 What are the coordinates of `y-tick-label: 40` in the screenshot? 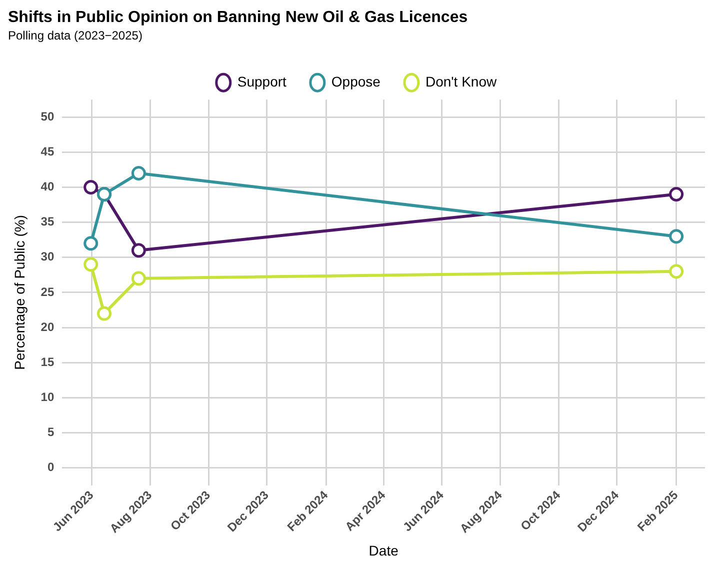 It's located at (47, 187).